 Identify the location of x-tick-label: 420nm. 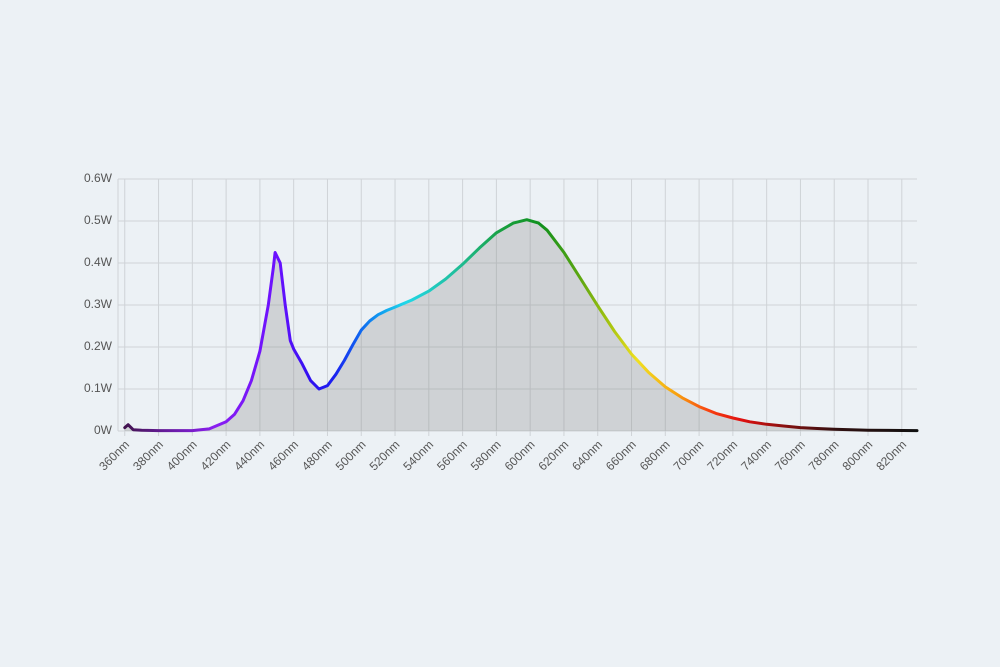
(216, 455).